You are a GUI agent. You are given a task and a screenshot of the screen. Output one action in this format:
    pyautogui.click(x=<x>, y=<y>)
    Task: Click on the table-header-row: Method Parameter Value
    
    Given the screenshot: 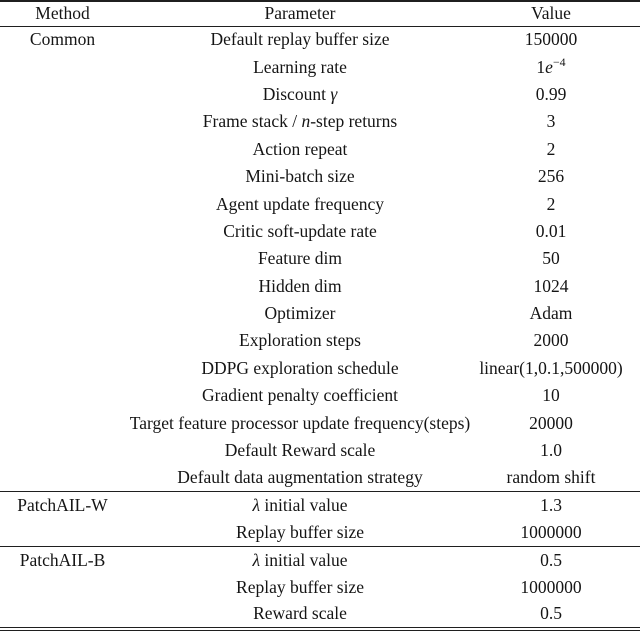 What is the action you would take?
    pyautogui.click(x=320, y=13)
    